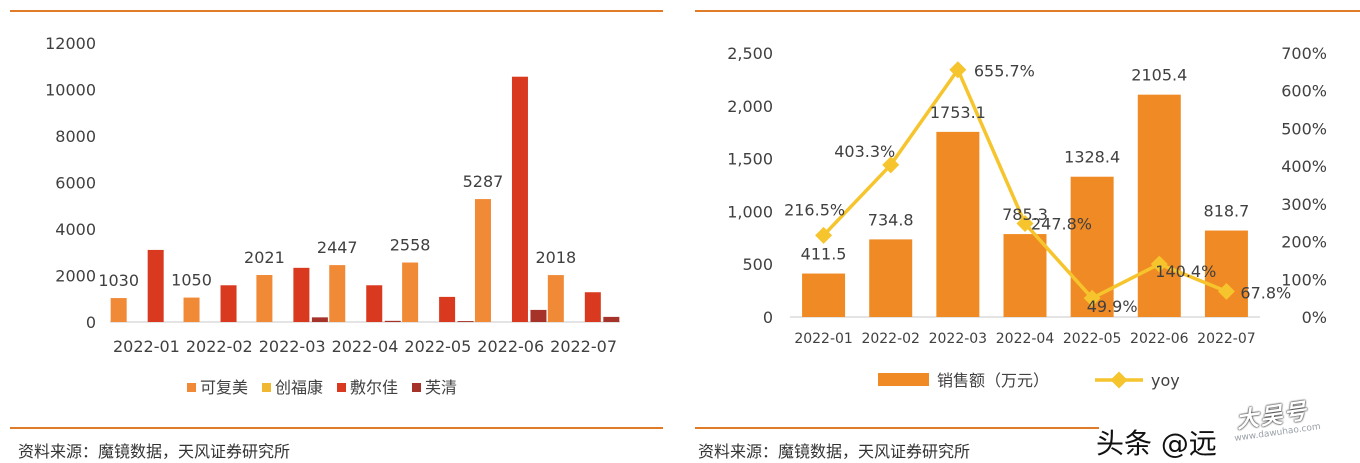 The width and height of the screenshot is (1360, 463). What do you see at coordinates (757, 264) in the screenshot?
I see `y-tick-label: 500` at bounding box center [757, 264].